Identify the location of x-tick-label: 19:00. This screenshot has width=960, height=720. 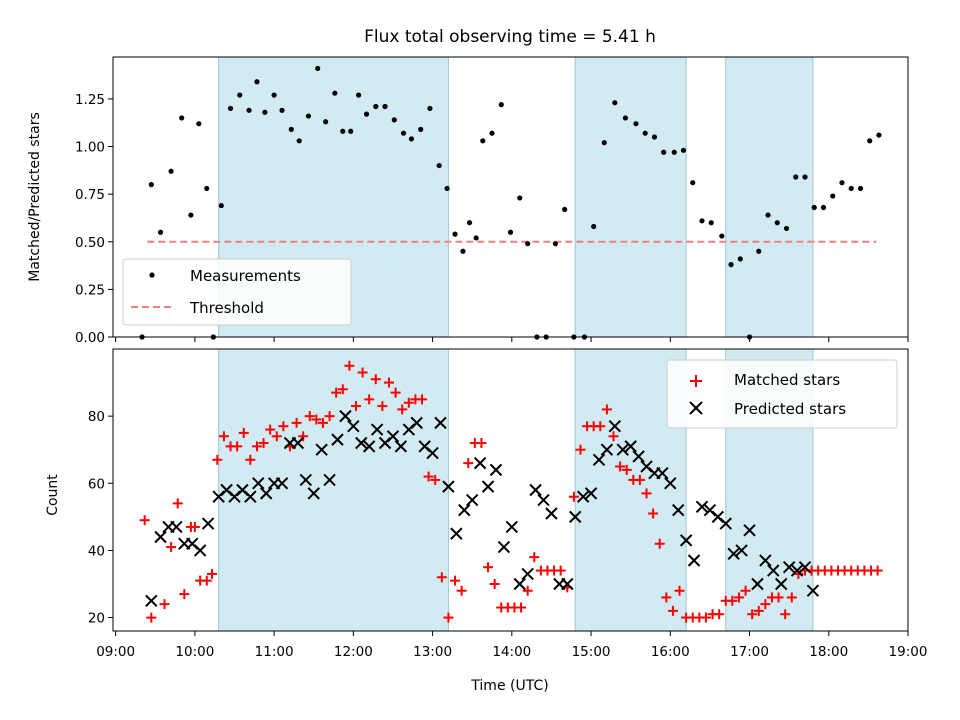
(908, 652).